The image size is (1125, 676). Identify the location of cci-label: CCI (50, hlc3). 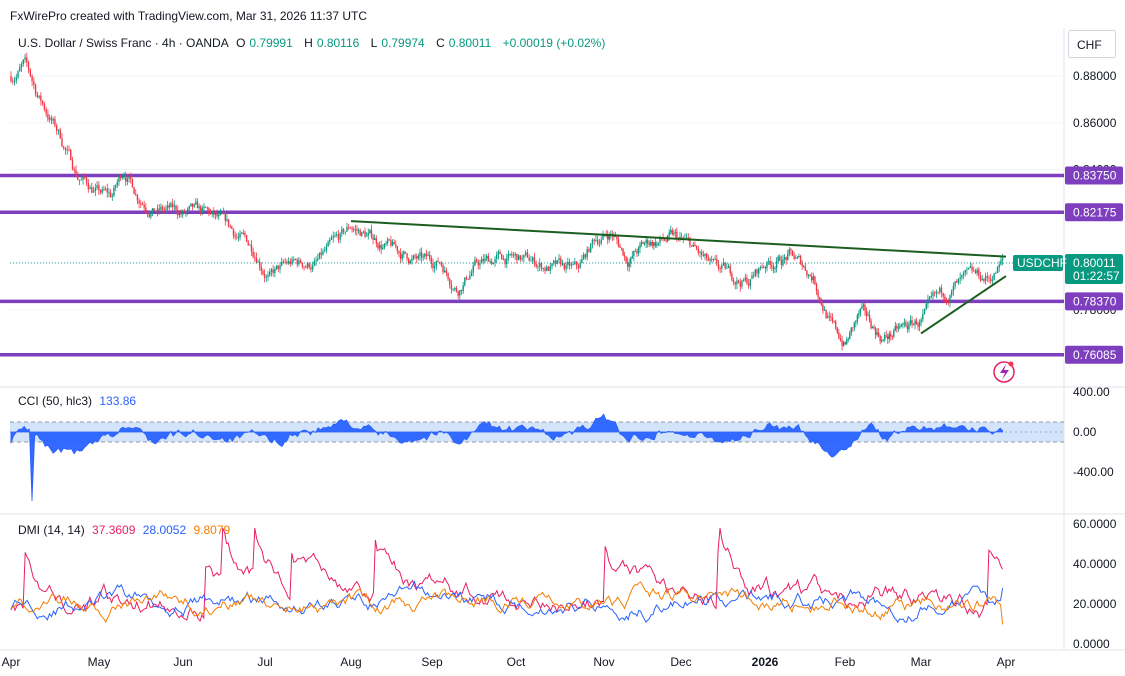
(55, 401).